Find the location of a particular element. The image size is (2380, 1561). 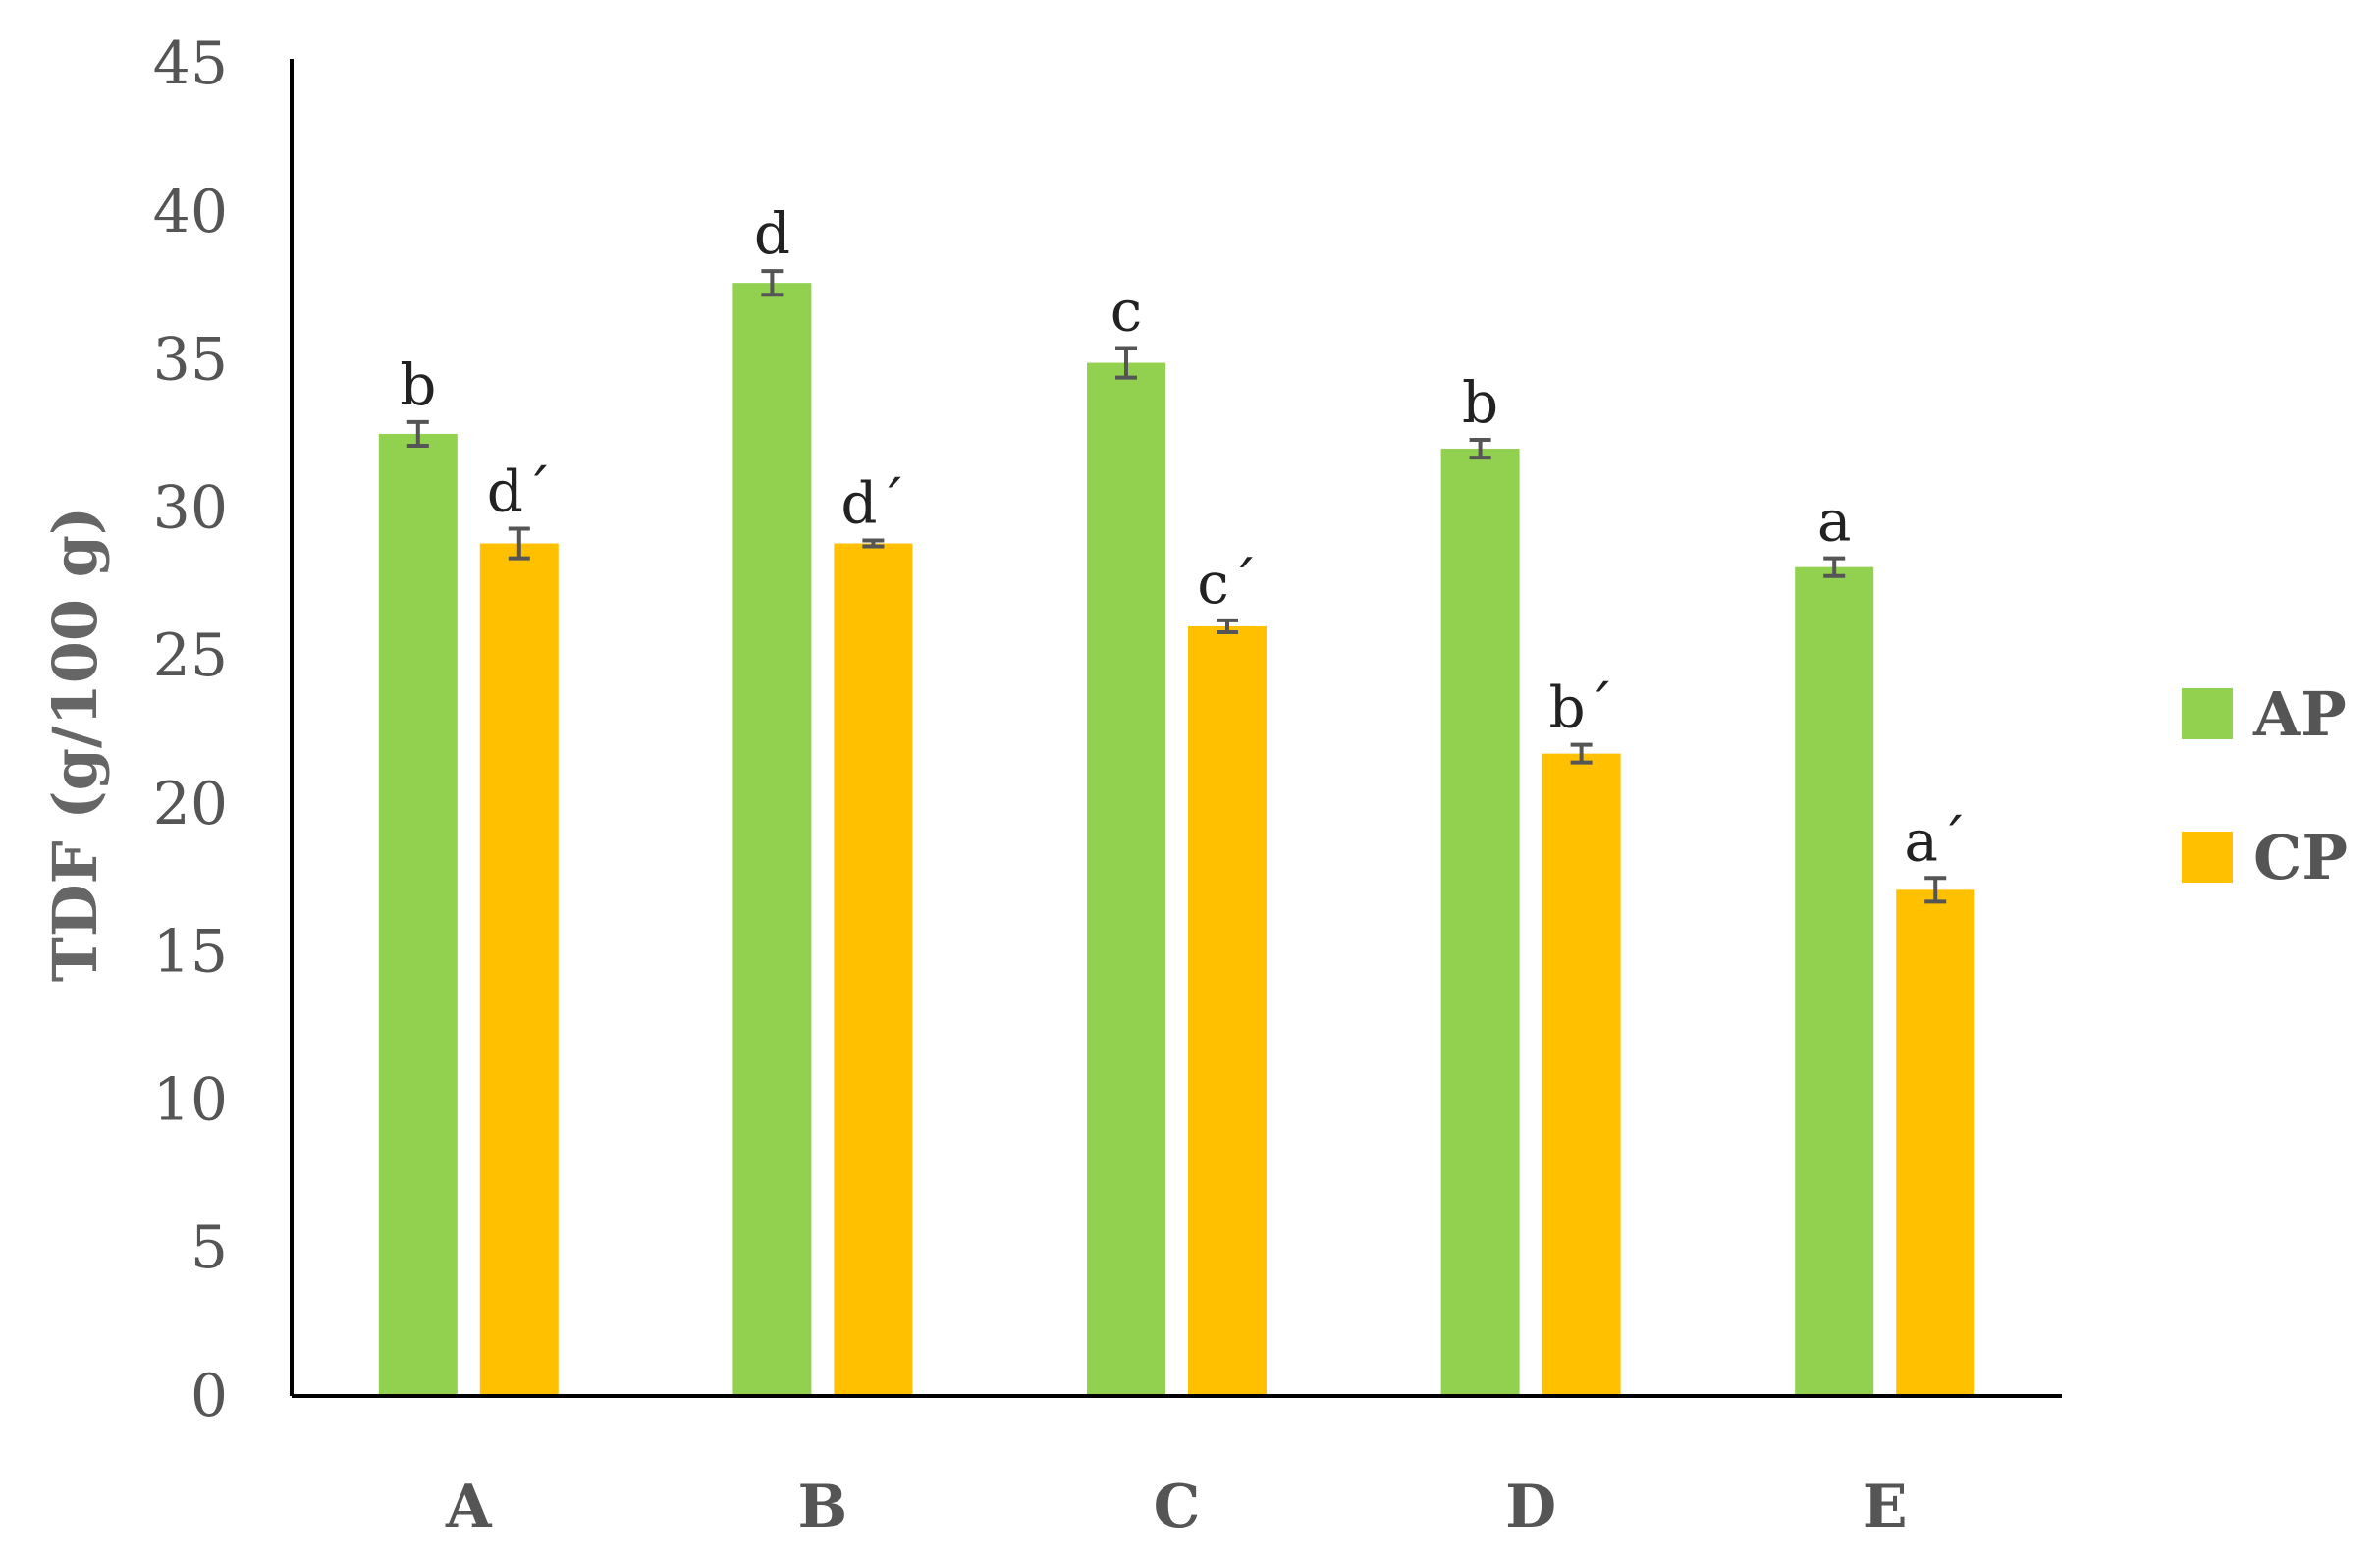

legend-item-cp: CP is located at coordinates (2265, 857).